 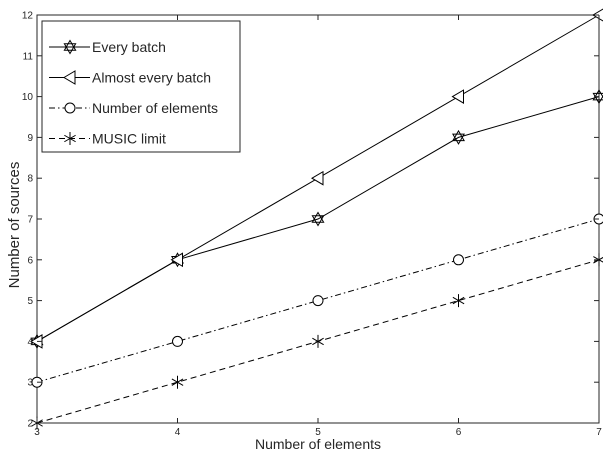 I want to click on y-tick-label: 12, so click(x=28, y=16).